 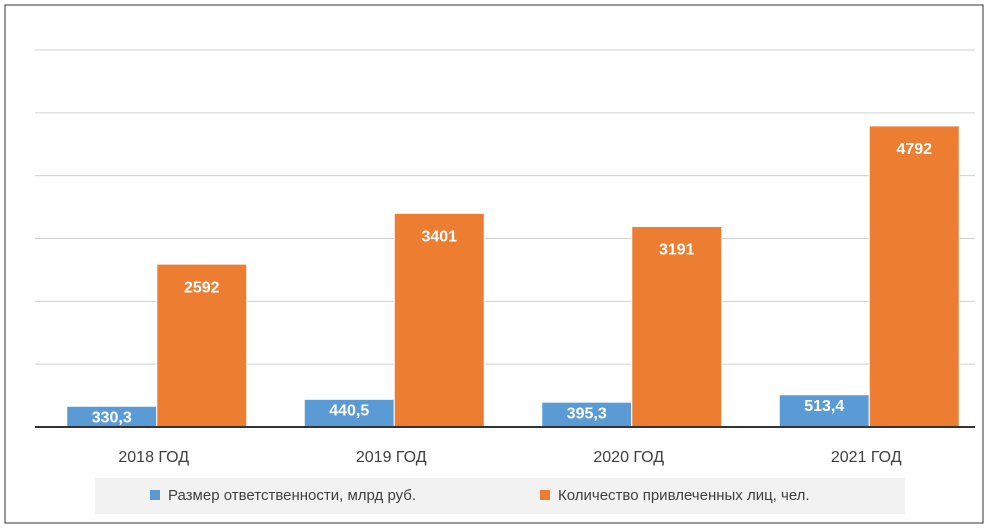 What do you see at coordinates (202, 287) in the screenshot?
I see `data-label: 2592` at bounding box center [202, 287].